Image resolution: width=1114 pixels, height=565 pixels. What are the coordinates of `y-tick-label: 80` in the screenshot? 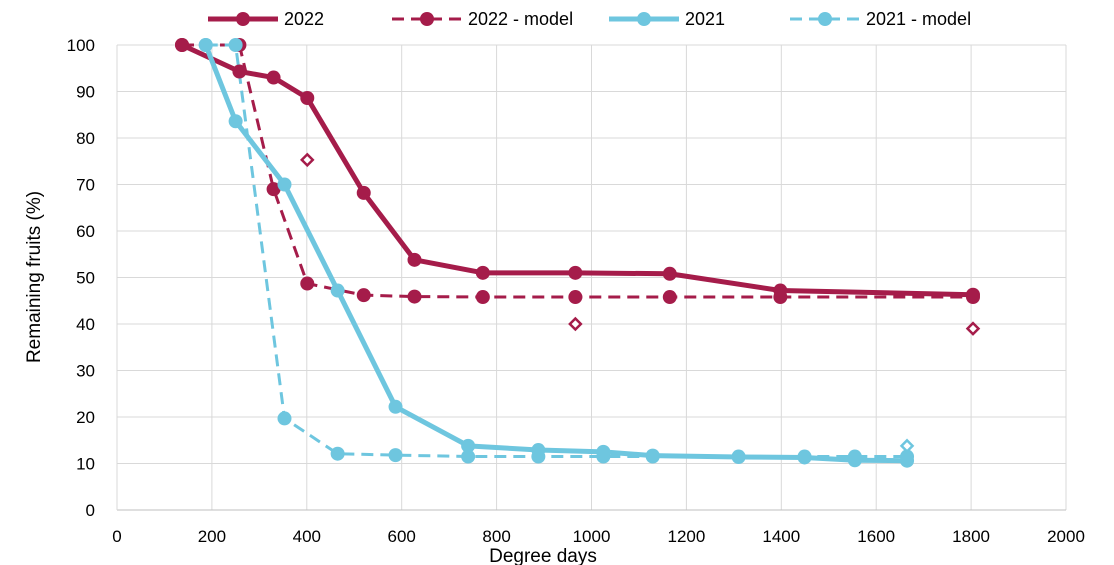 It's located at (85, 138).